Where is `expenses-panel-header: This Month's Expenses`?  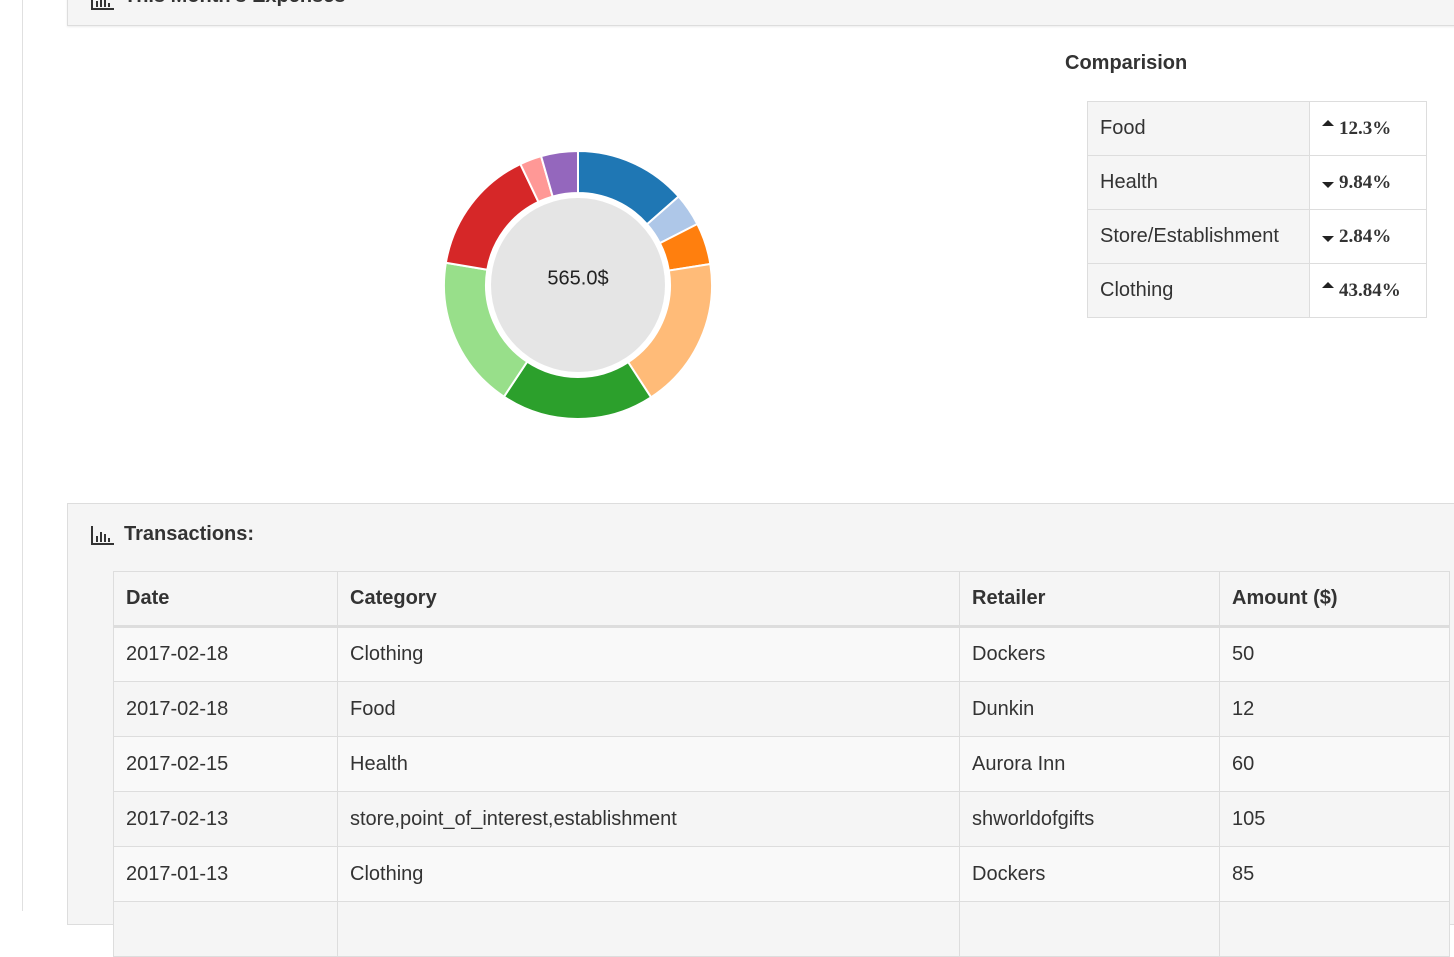 expenses-panel-header: This Month's Expenses is located at coordinates (760, 13).